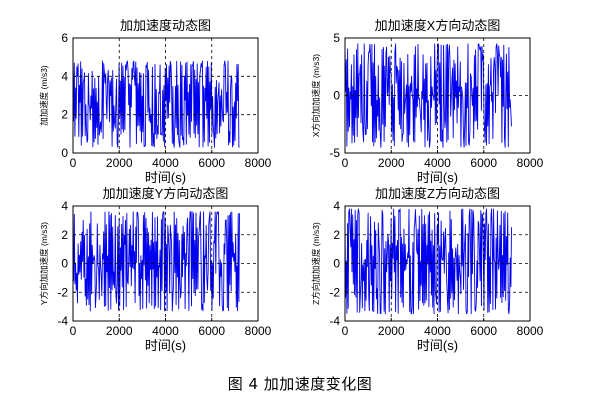 The image size is (600, 406). I want to click on chart-2-x-tick-label-3: 6000, so click(483, 163).